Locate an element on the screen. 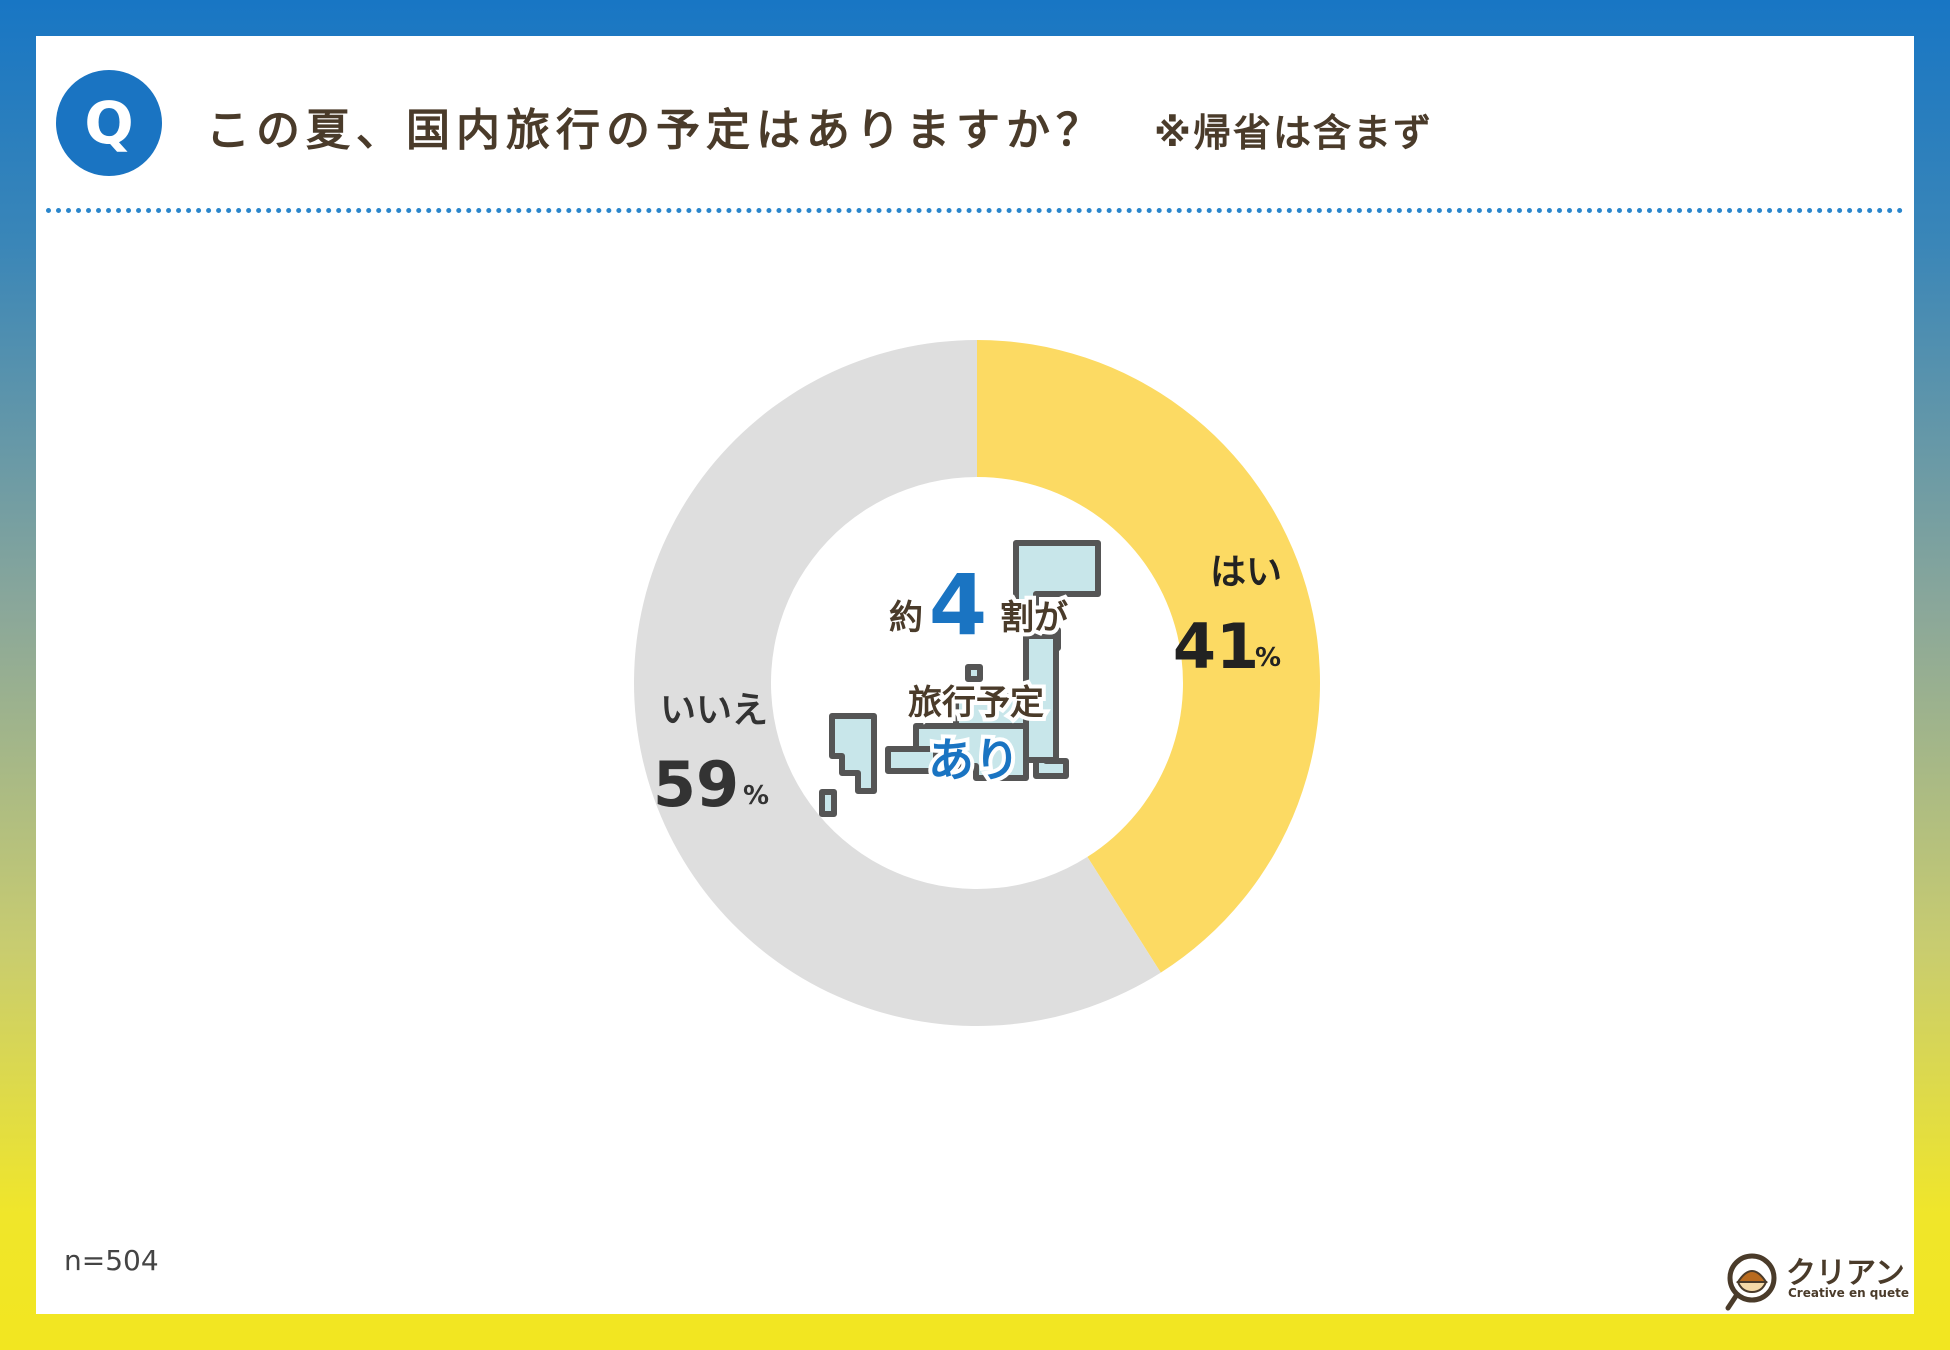  sample-size: n=504 is located at coordinates (111, 1260).